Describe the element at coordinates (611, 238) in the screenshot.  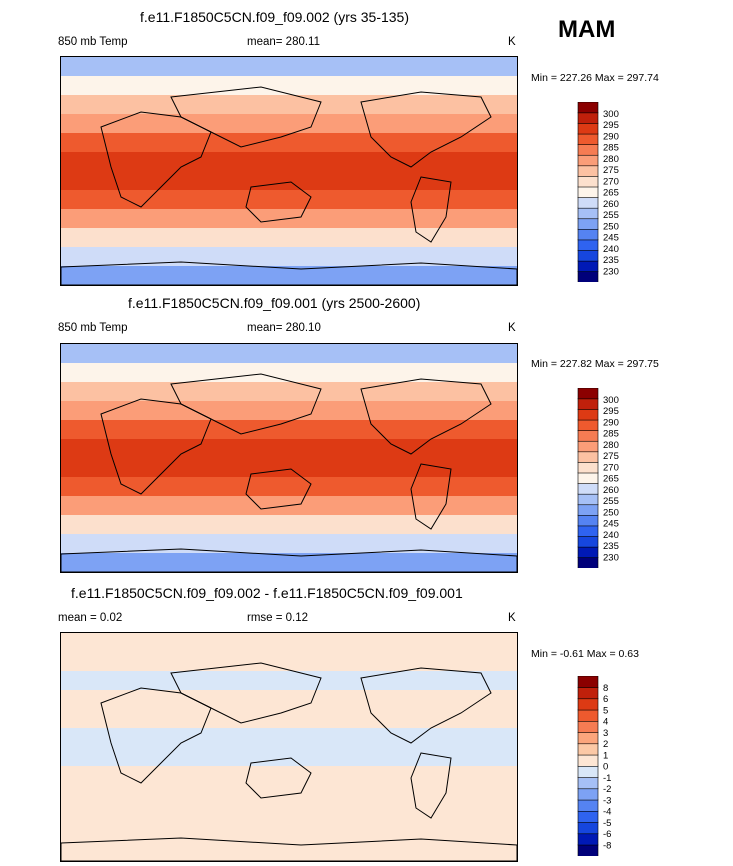
I see `colorbar-tick-label: 245` at that location.